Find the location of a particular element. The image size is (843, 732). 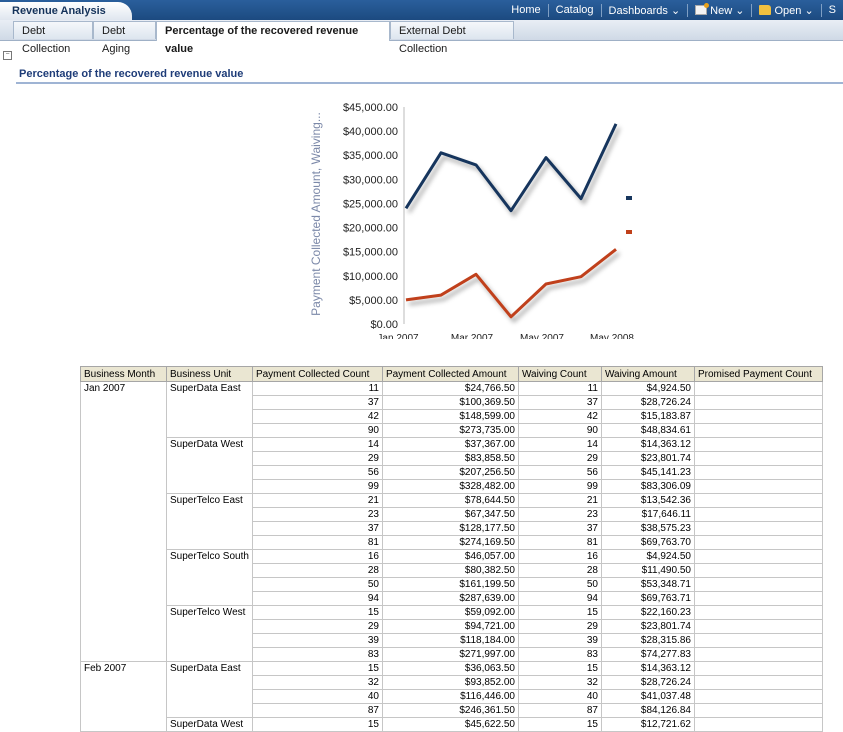

value-cell: $45,141.23 is located at coordinates (647, 472).